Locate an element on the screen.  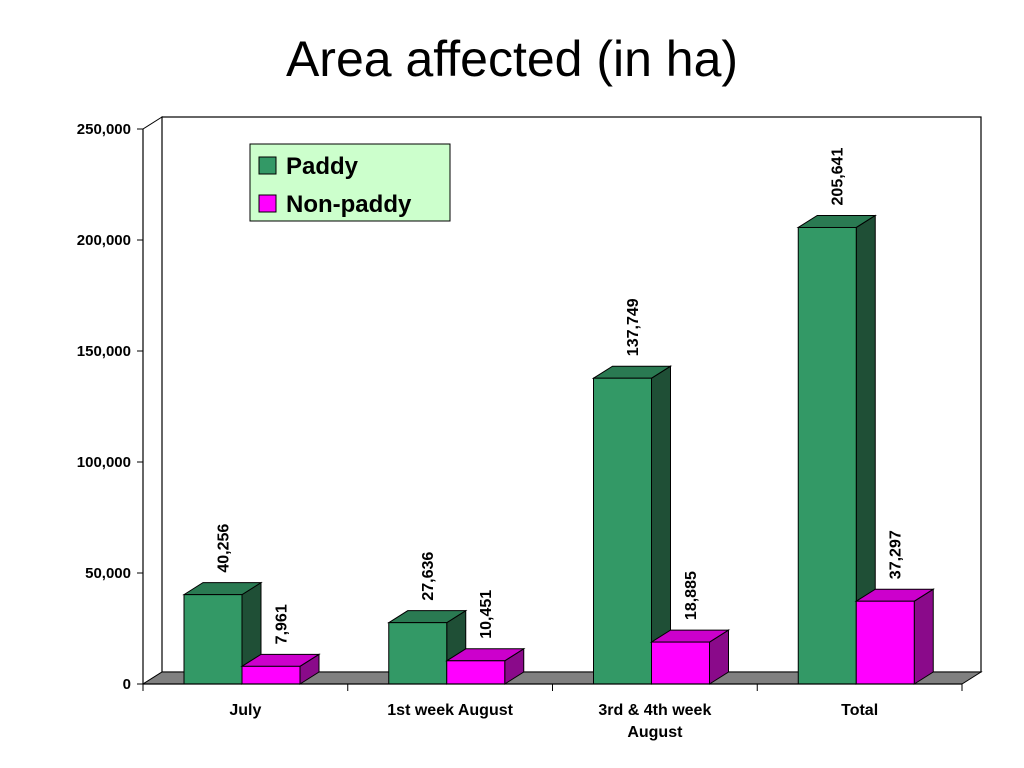
data-label: 27,636 is located at coordinates (428, 576).